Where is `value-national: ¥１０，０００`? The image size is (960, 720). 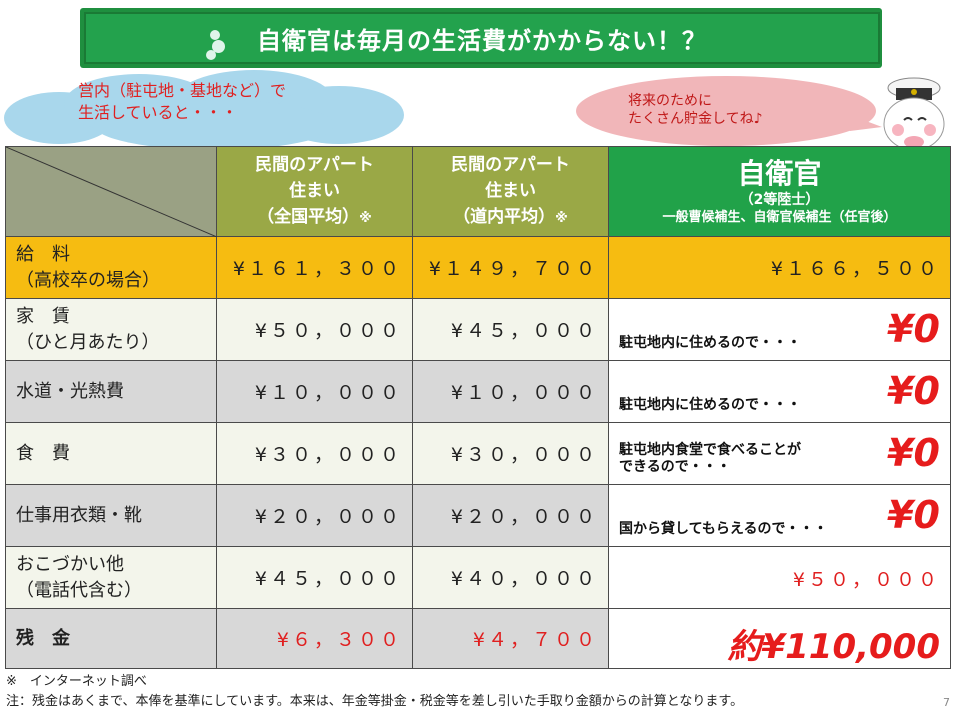 value-national: ¥１０，０００ is located at coordinates (314, 391).